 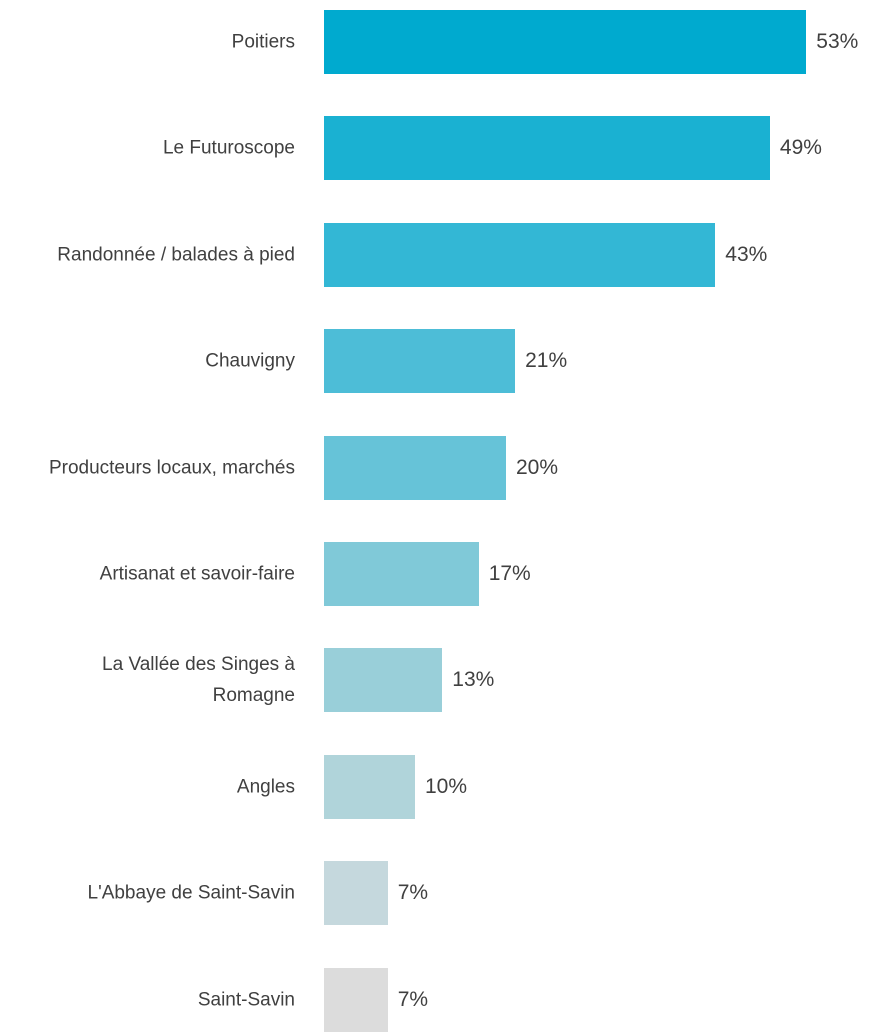 What do you see at coordinates (446, 786) in the screenshot?
I see `value-label: 10%` at bounding box center [446, 786].